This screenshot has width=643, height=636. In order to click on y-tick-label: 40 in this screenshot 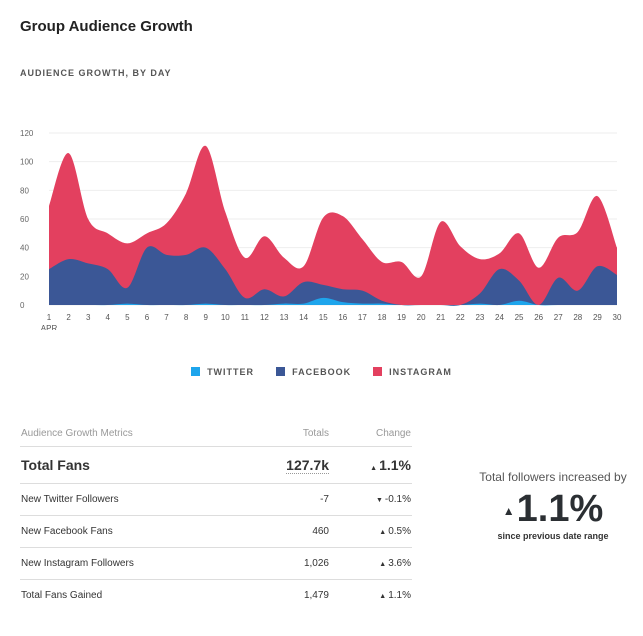, I will do `click(24, 248)`.